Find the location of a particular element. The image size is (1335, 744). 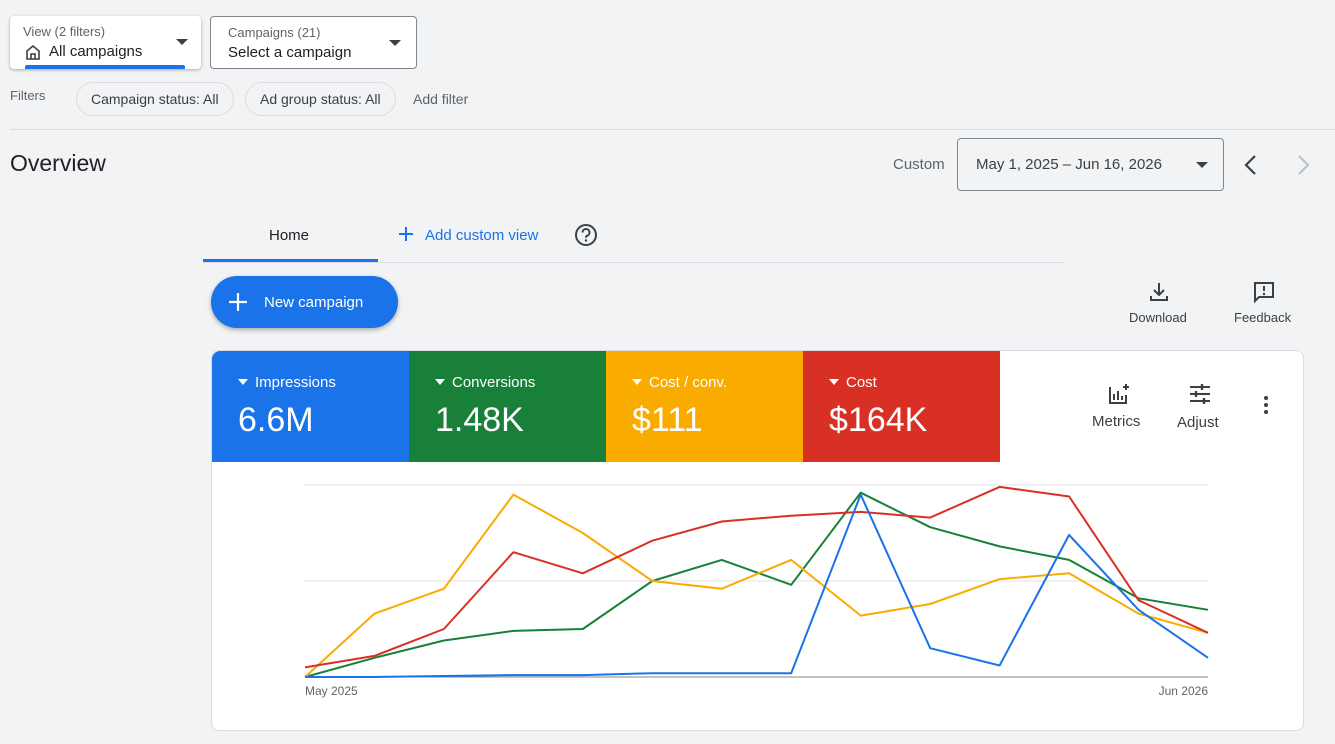

next-button is located at coordinates (1303, 165).